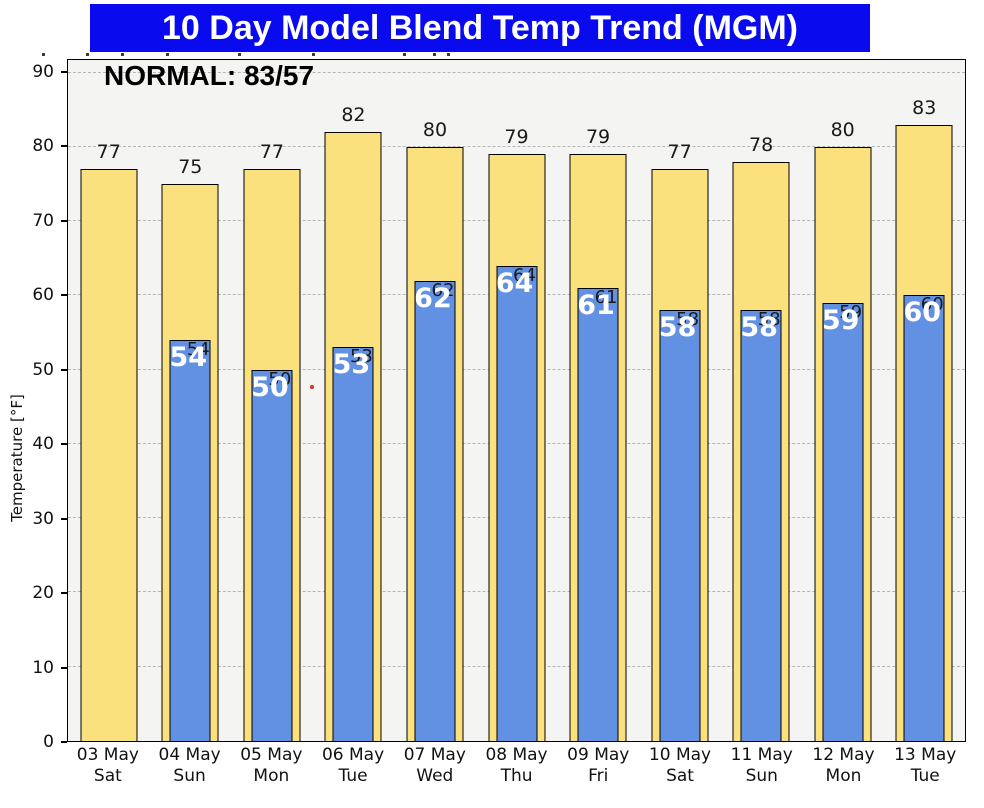 This screenshot has width=984, height=808. I want to click on low-value-label-thin: 60, so click(932, 305).